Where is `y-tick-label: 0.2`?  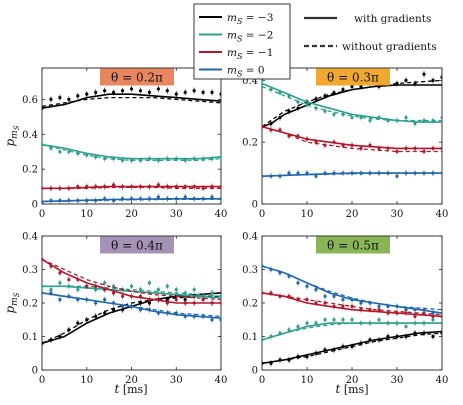
y-tick-label: 0.2 is located at coordinates (250, 143).